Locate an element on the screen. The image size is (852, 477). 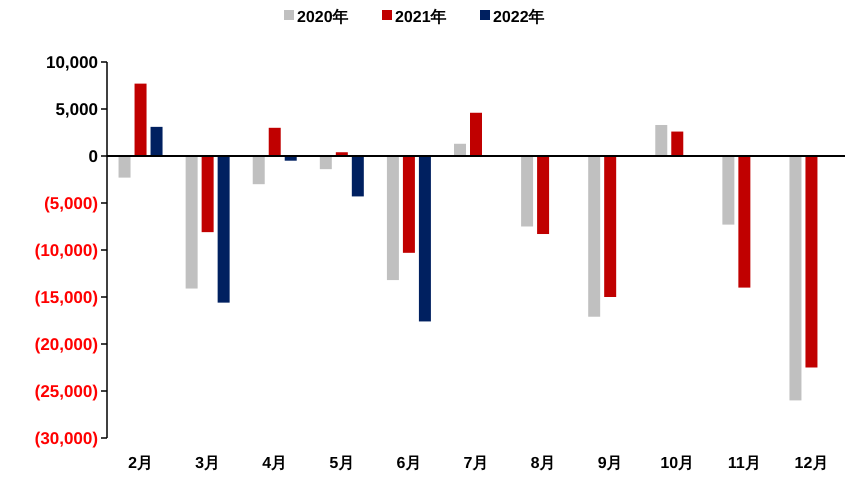
y-tick-label: (20,000) is located at coordinates (66, 344).